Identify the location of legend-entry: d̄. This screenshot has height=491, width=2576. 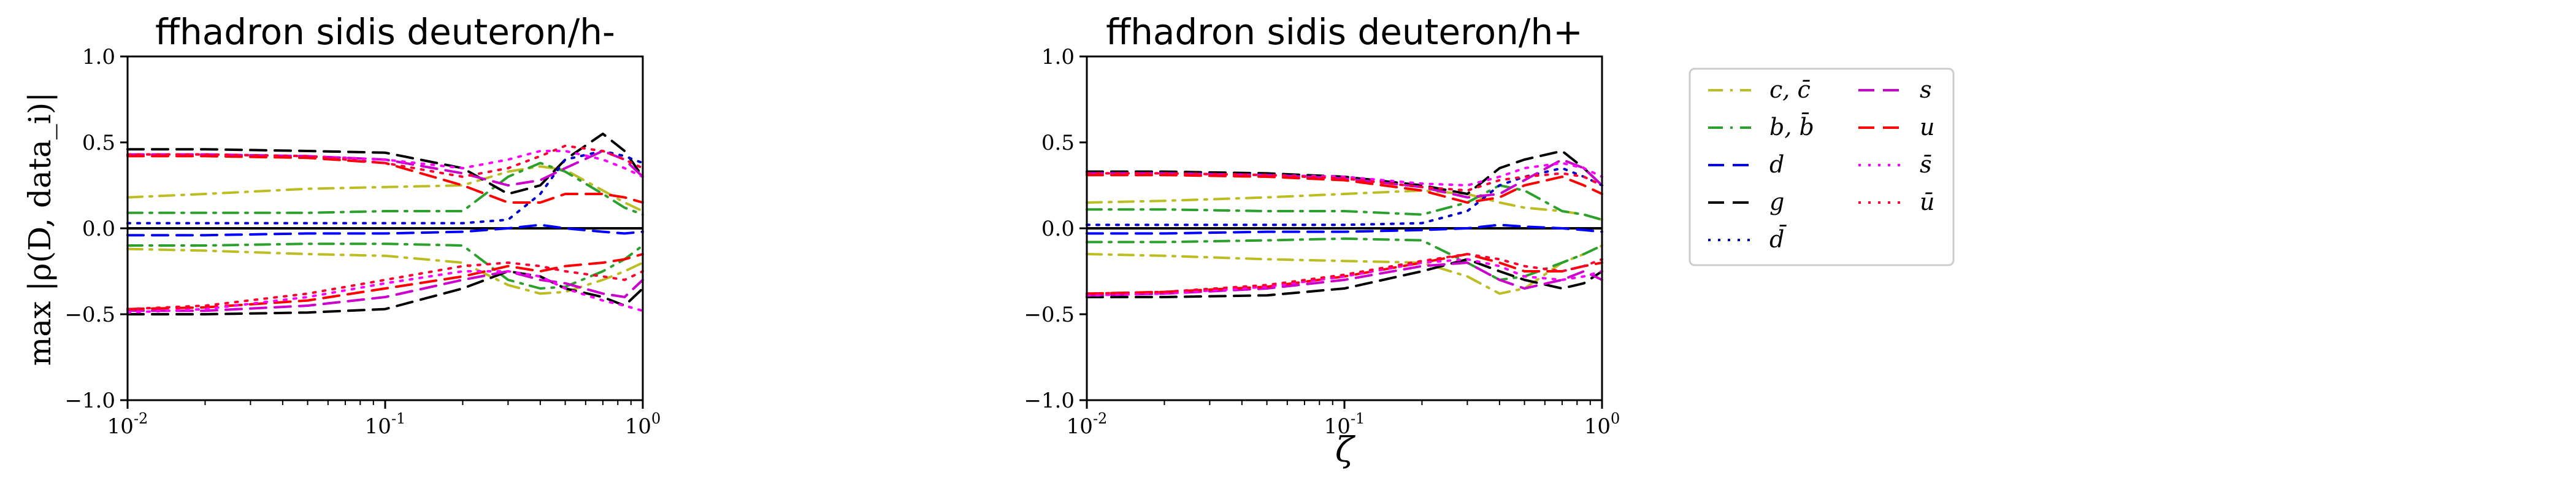
(1747, 239).